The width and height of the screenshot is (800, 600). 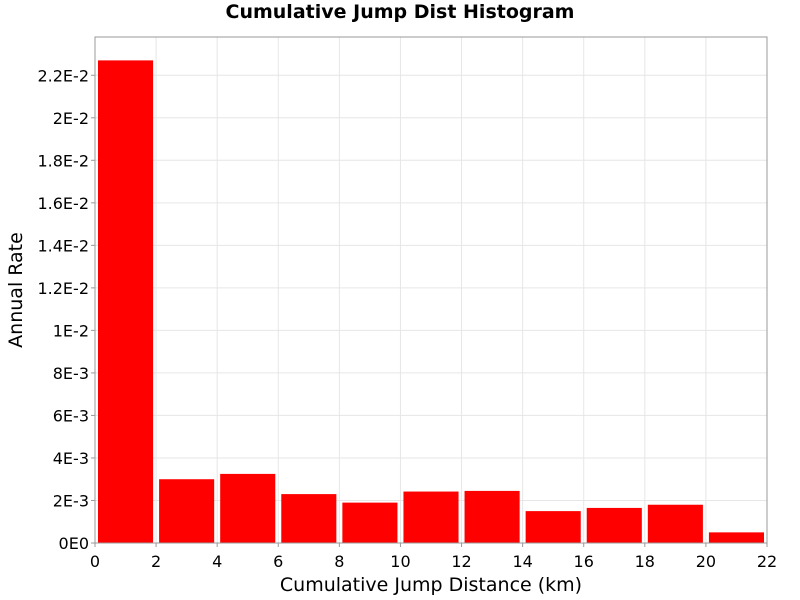 What do you see at coordinates (767, 561) in the screenshot?
I see `x-tick-label: 22` at bounding box center [767, 561].